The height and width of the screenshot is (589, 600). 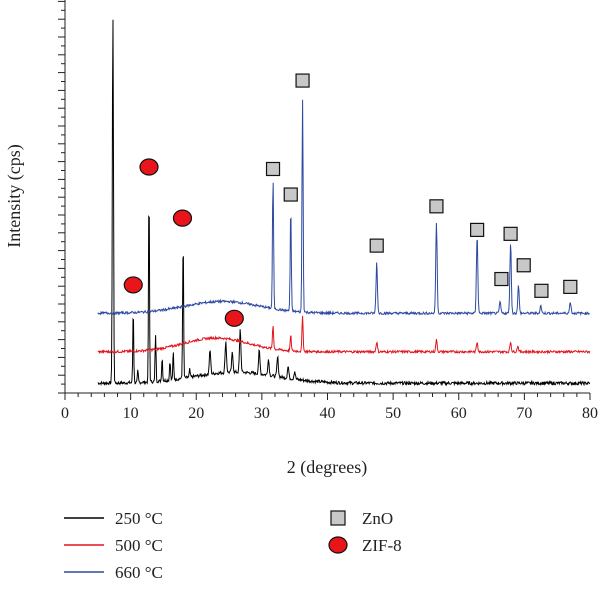 What do you see at coordinates (459, 413) in the screenshot?
I see `x-tick-label: 60` at bounding box center [459, 413].